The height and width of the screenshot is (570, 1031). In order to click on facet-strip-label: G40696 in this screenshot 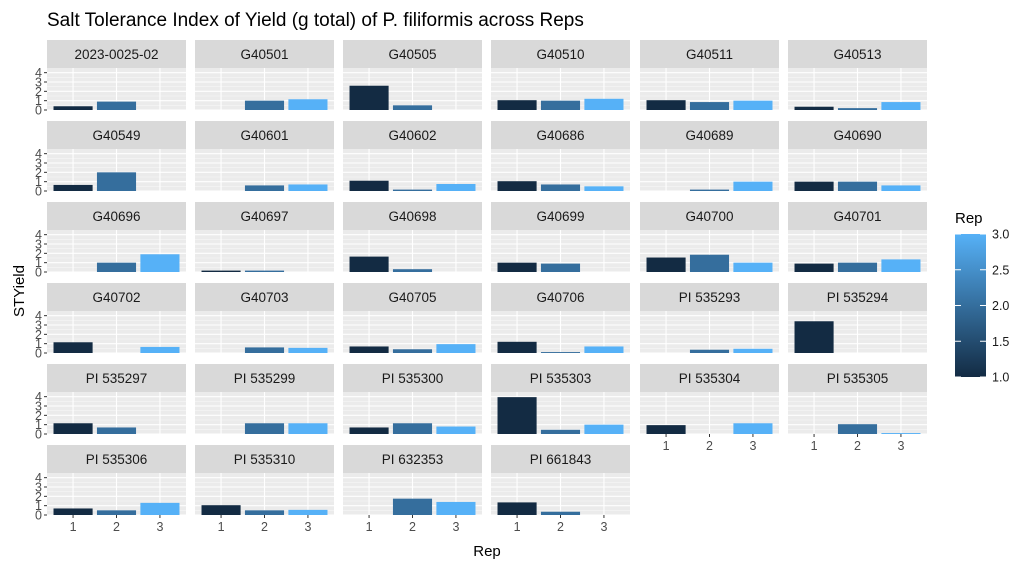, I will do `click(116, 216)`.